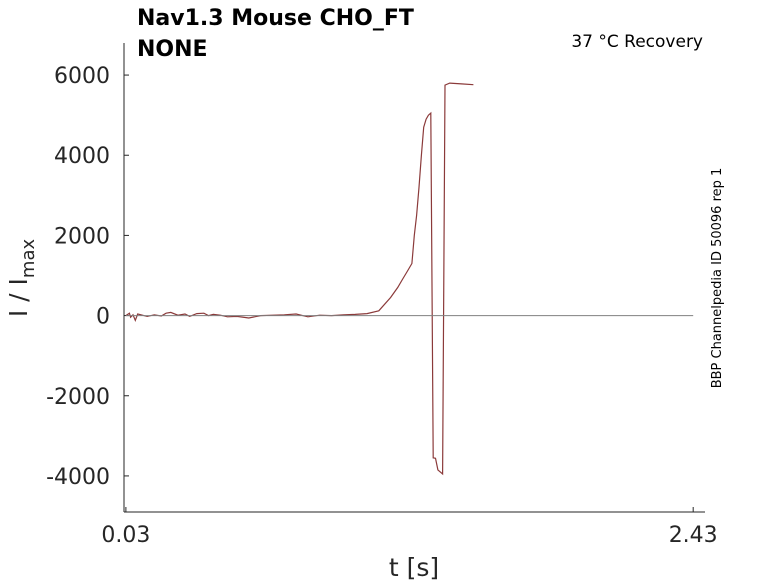  What do you see at coordinates (78, 397) in the screenshot?
I see `y-tick-label: -2000` at bounding box center [78, 397].